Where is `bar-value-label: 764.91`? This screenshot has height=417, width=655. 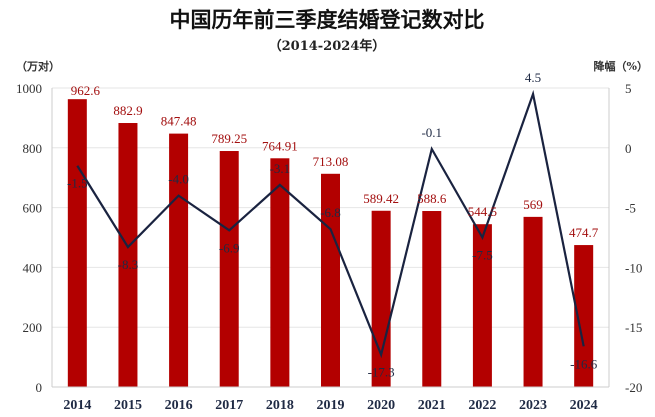
bar-value-label: 764.91 is located at coordinates (280, 145).